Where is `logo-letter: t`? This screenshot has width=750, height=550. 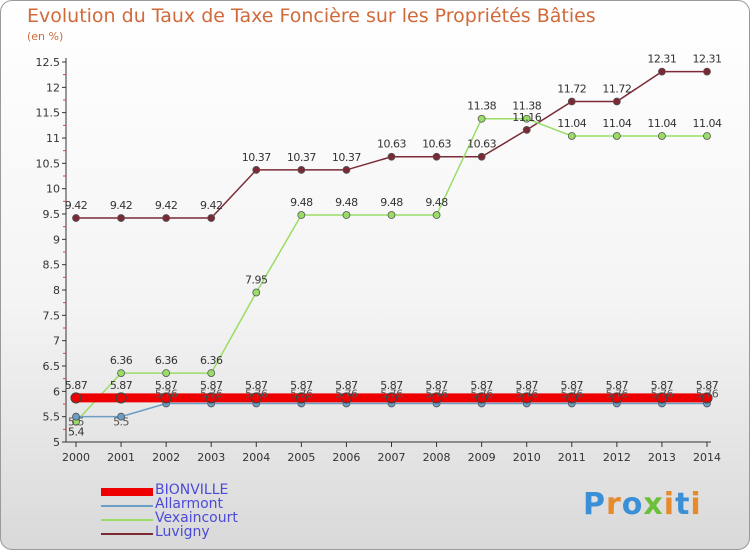 logo-letter: t is located at coordinates (683, 504).